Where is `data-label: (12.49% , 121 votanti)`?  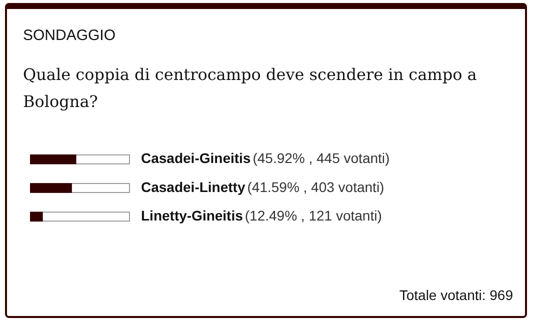
data-label: (12.49% , 121 votanti) is located at coordinates (313, 216).